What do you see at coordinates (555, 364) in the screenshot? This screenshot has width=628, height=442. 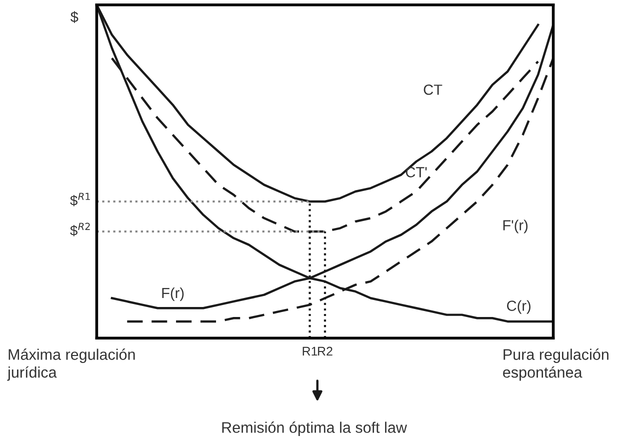 I see `text: Pura regulación espontánea` at bounding box center [555, 364].